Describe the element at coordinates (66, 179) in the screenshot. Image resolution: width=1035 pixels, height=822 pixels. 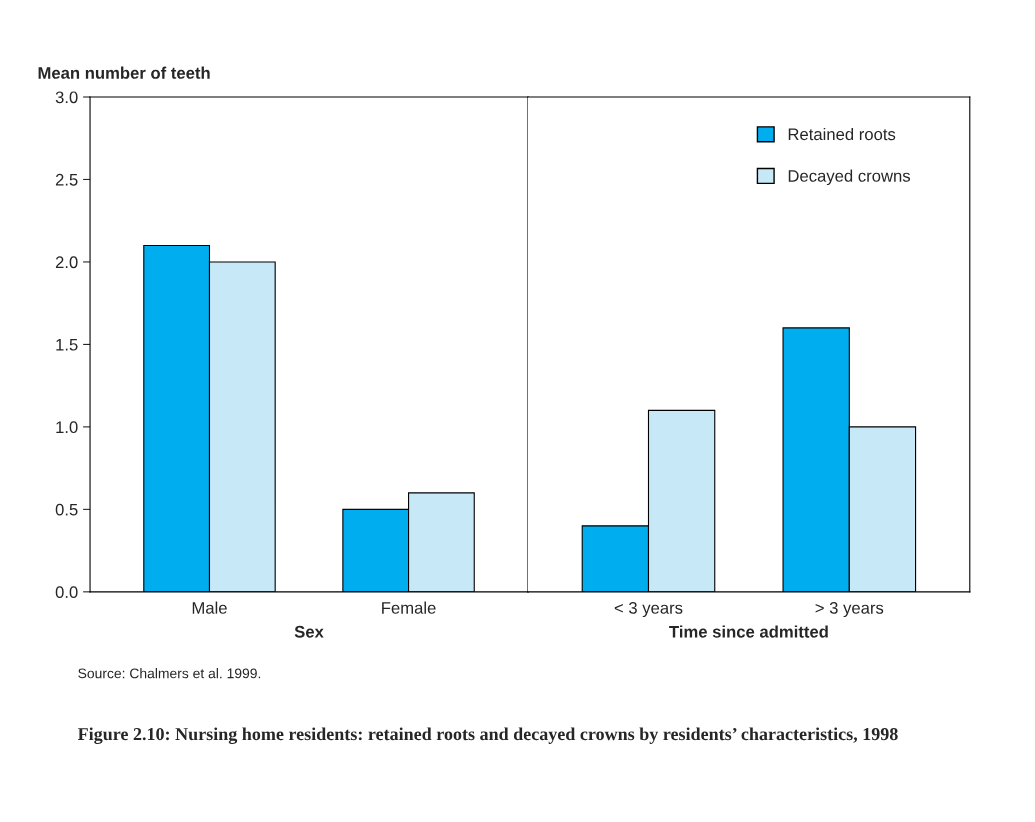
I see `y-tick-label: 2.5` at that location.